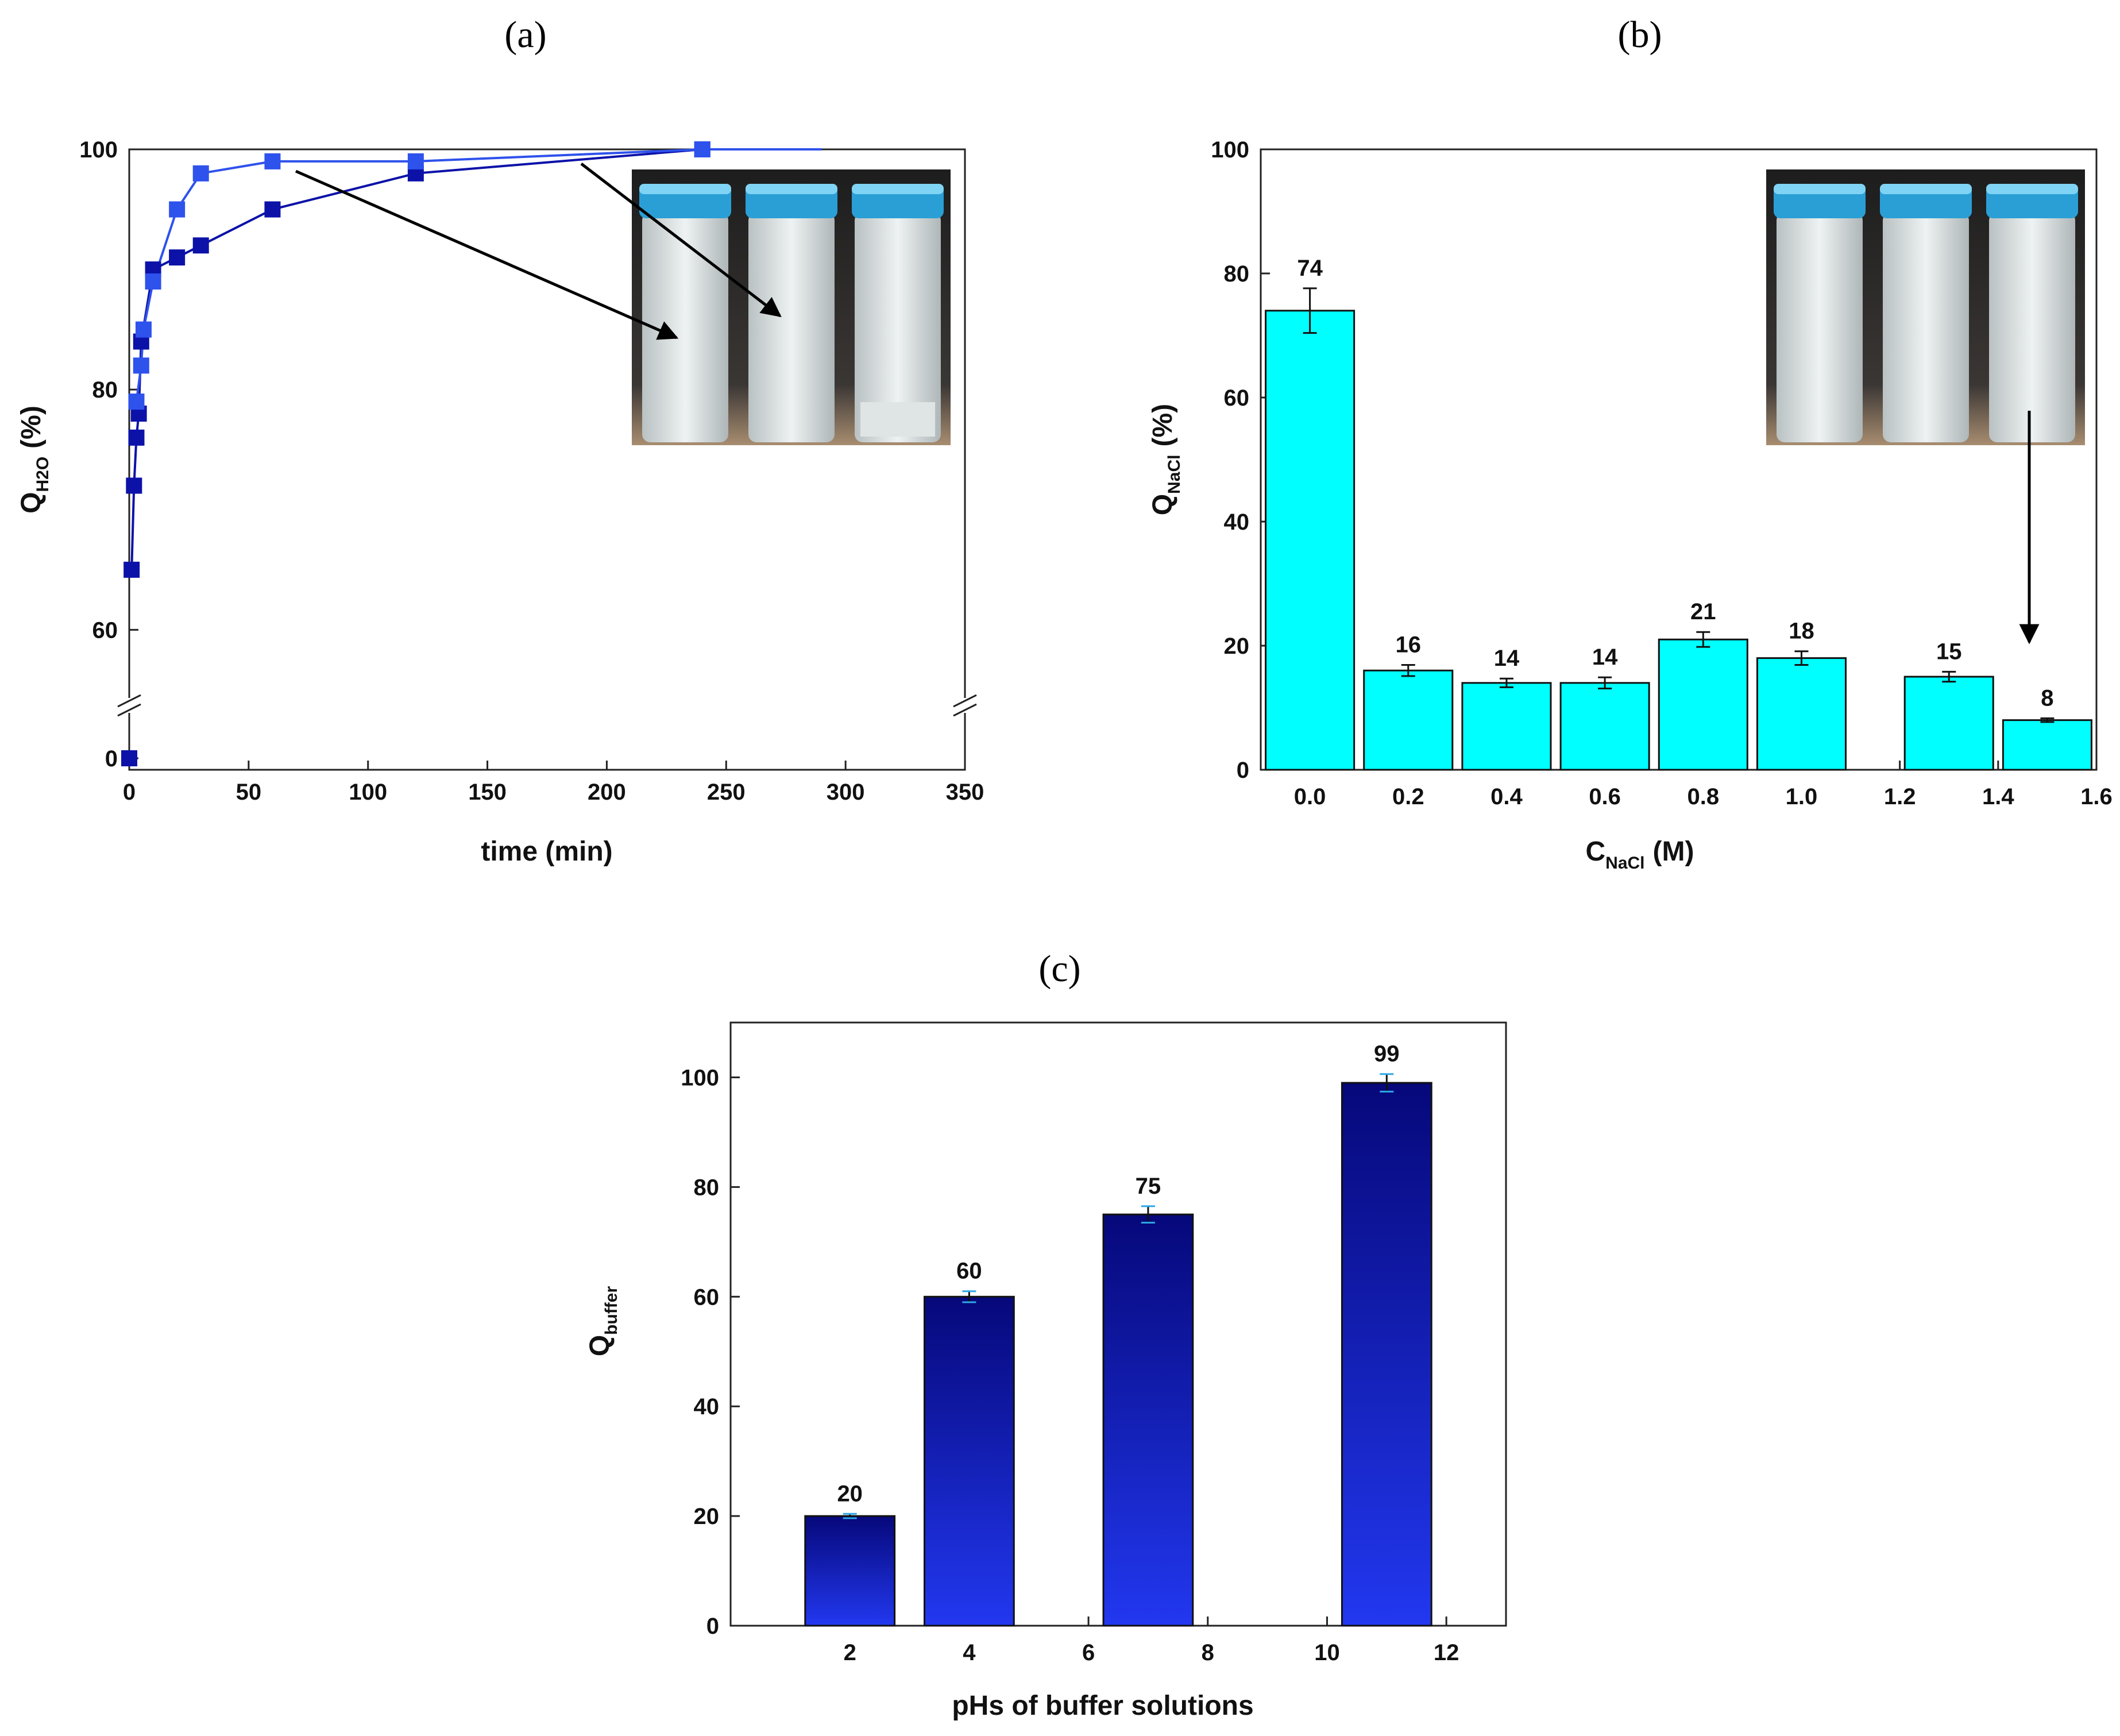 The image size is (2120, 1736). Describe the element at coordinates (726, 792) in the screenshot. I see `x-tick-label: 250` at that location.